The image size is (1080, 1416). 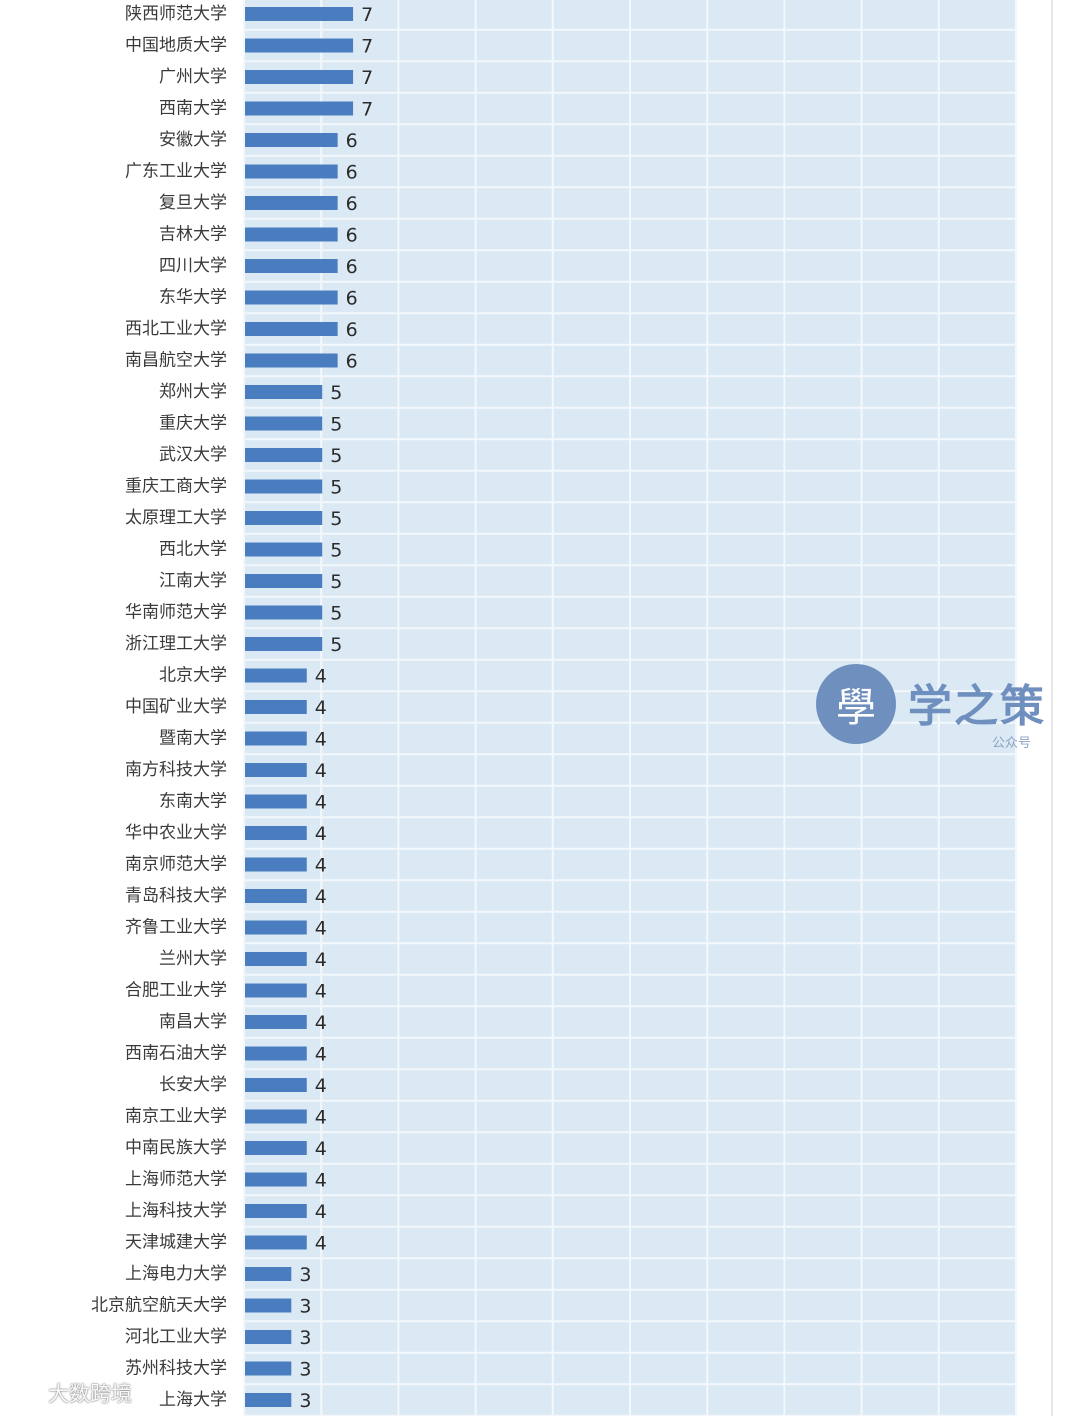 What do you see at coordinates (193, 1400) in the screenshot?
I see `category-label: 上海大学` at bounding box center [193, 1400].